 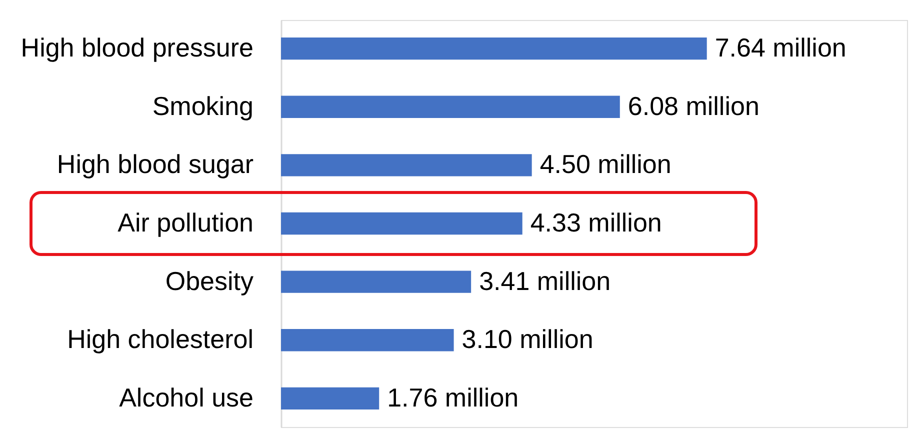 I want to click on y-tick-label: Air pollution, so click(x=186, y=223).